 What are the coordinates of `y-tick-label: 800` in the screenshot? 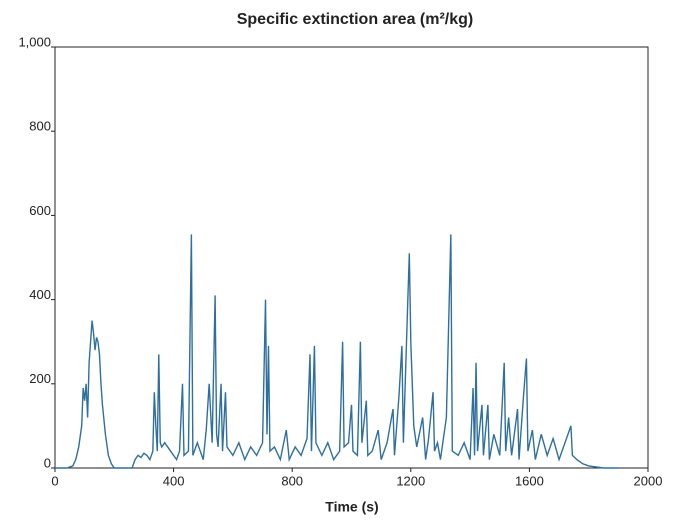 It's located at (40, 126).